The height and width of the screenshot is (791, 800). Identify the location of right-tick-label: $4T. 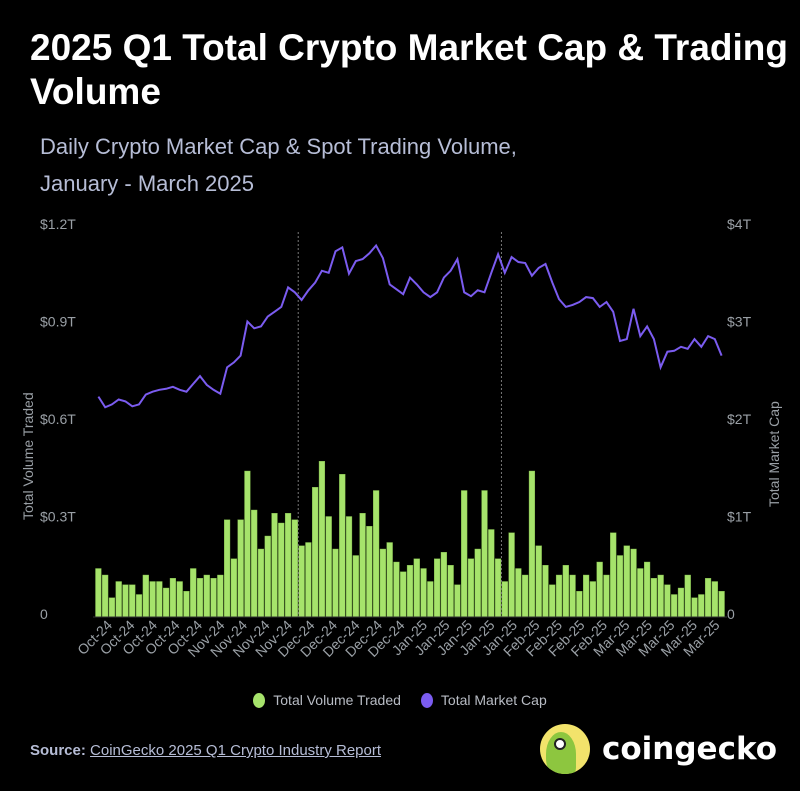
(739, 224).